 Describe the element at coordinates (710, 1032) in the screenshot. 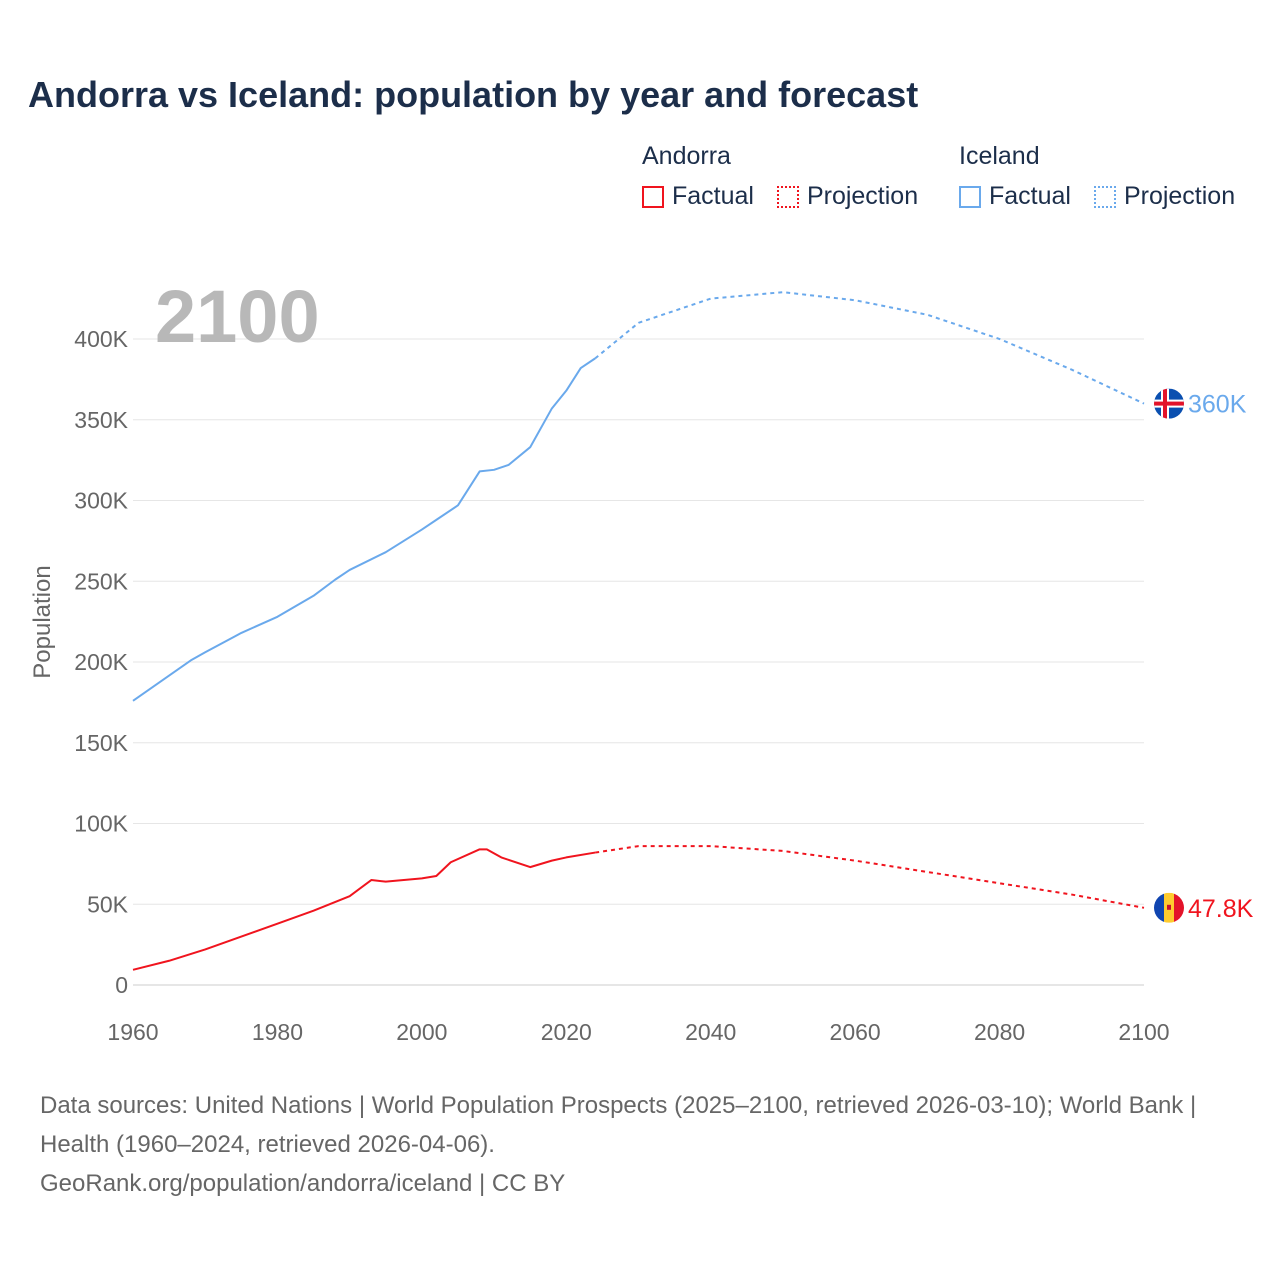

I see `x-tick-label: 2040` at that location.